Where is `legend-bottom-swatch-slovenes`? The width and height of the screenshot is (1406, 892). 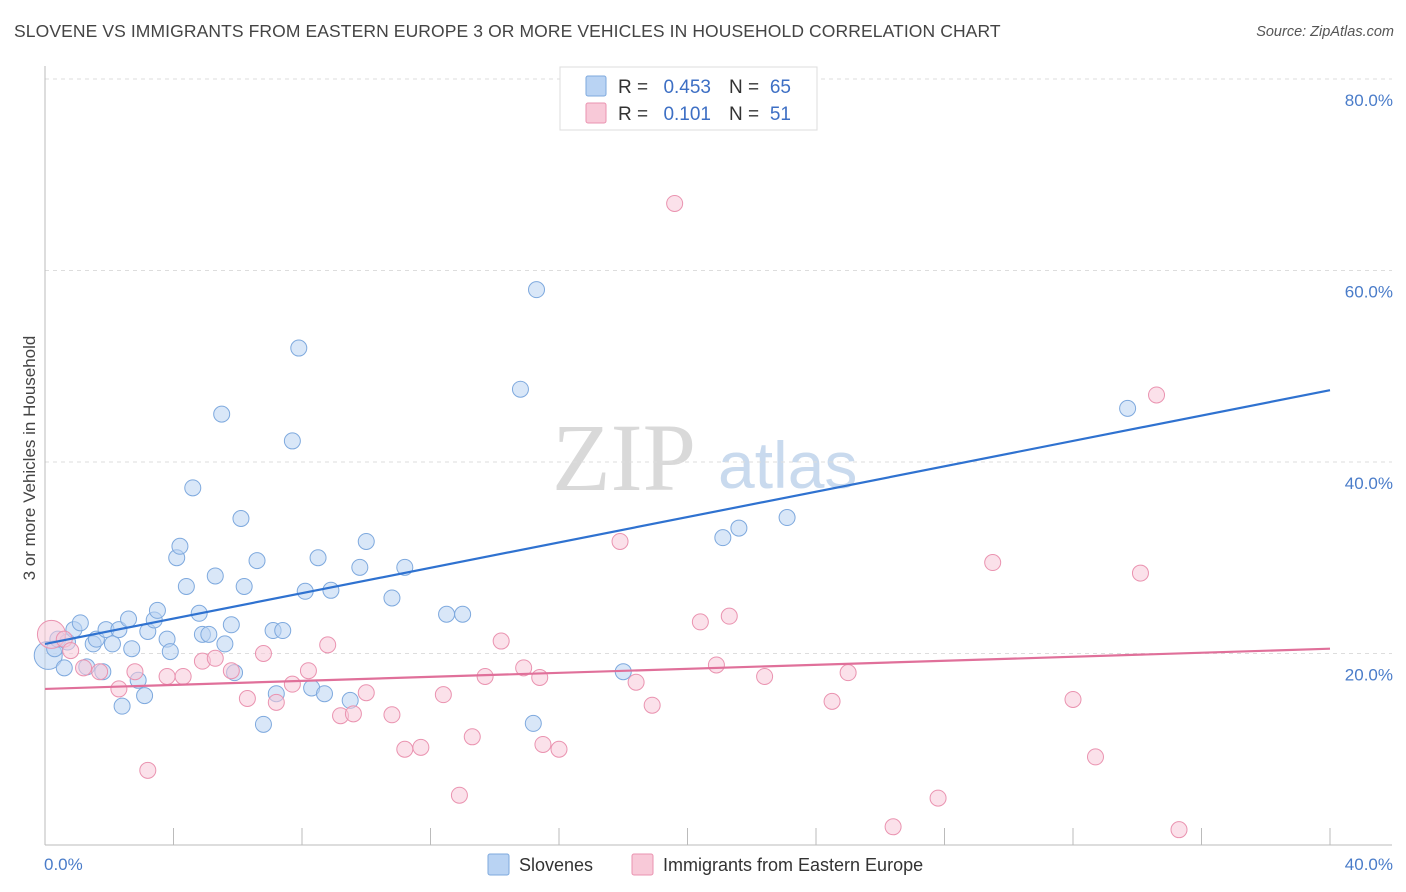 legend-bottom-swatch-slovenes is located at coordinates (498, 864).